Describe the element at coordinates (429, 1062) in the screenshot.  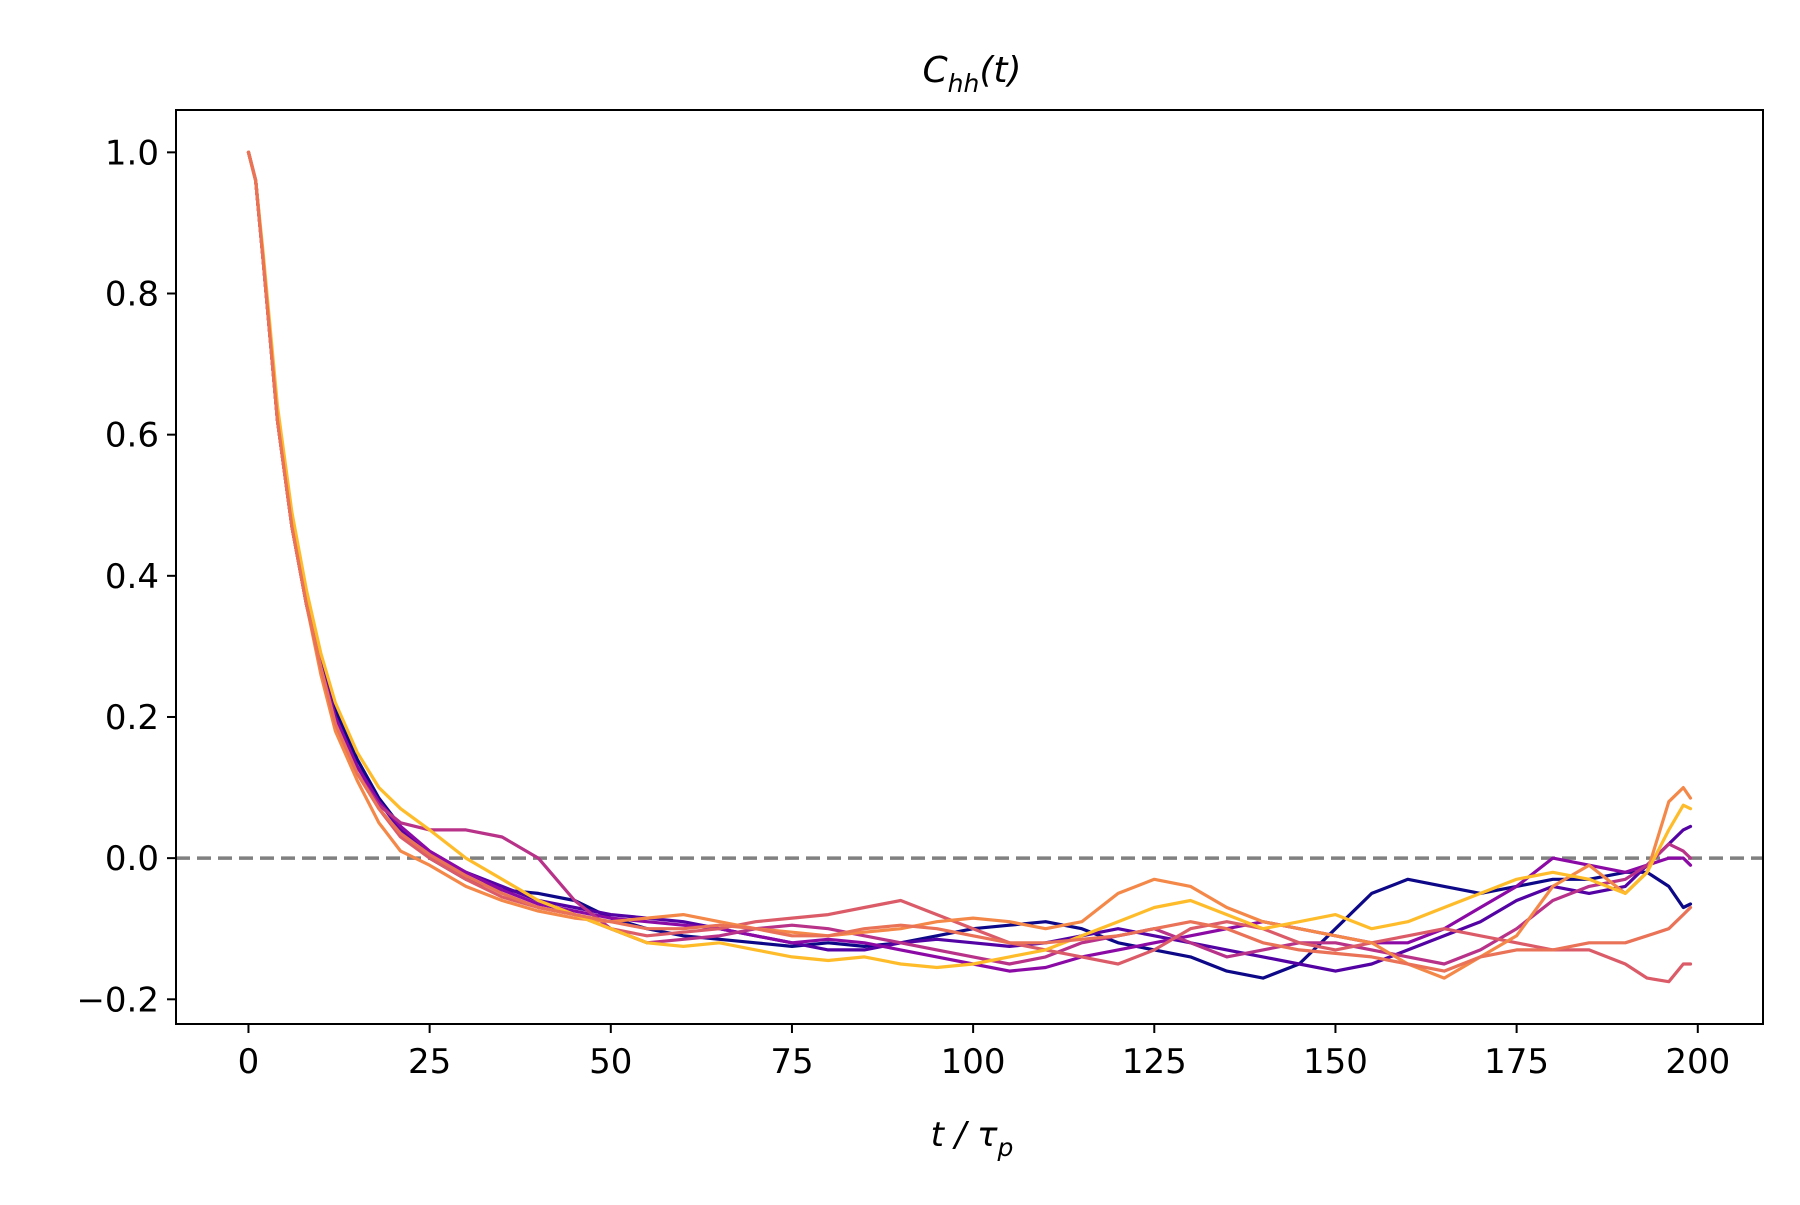
I see `x-tick-label: 25` at that location.